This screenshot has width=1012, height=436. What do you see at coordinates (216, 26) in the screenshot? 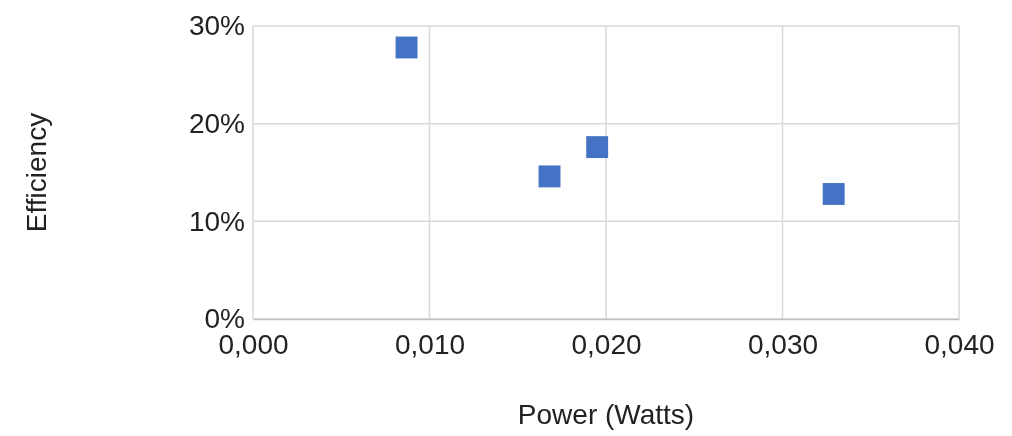
I see `y-tick-label: 30%` at bounding box center [216, 26].